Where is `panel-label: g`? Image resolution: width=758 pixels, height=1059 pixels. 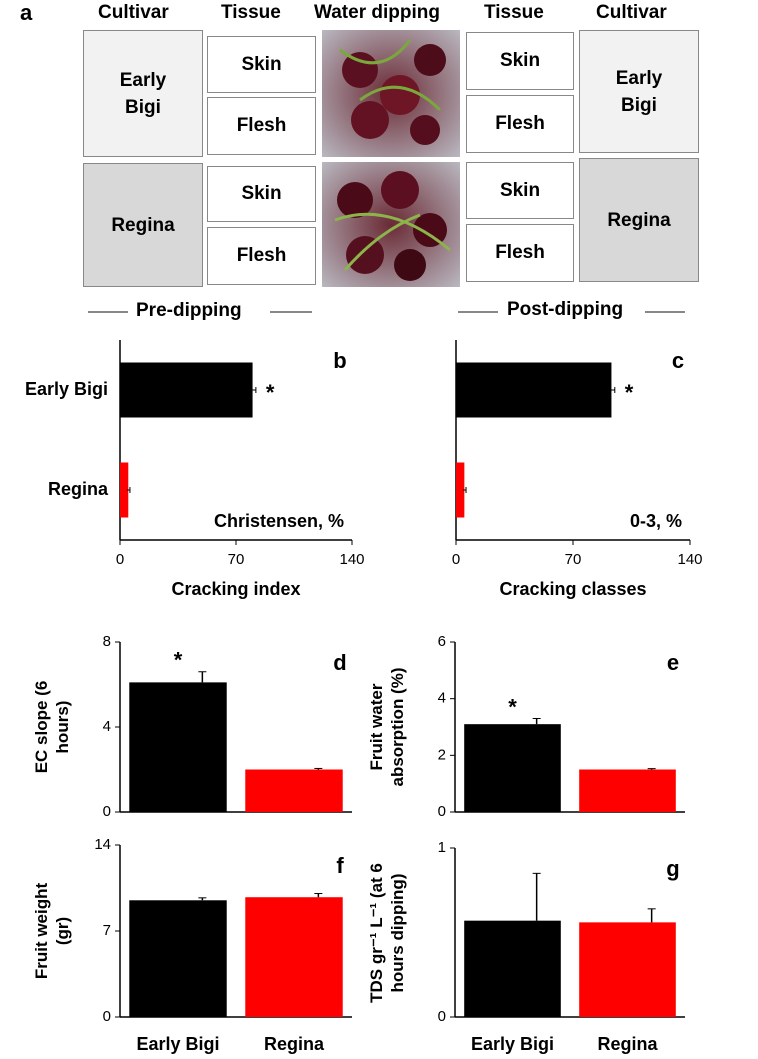 panel-label: g is located at coordinates (672, 868).